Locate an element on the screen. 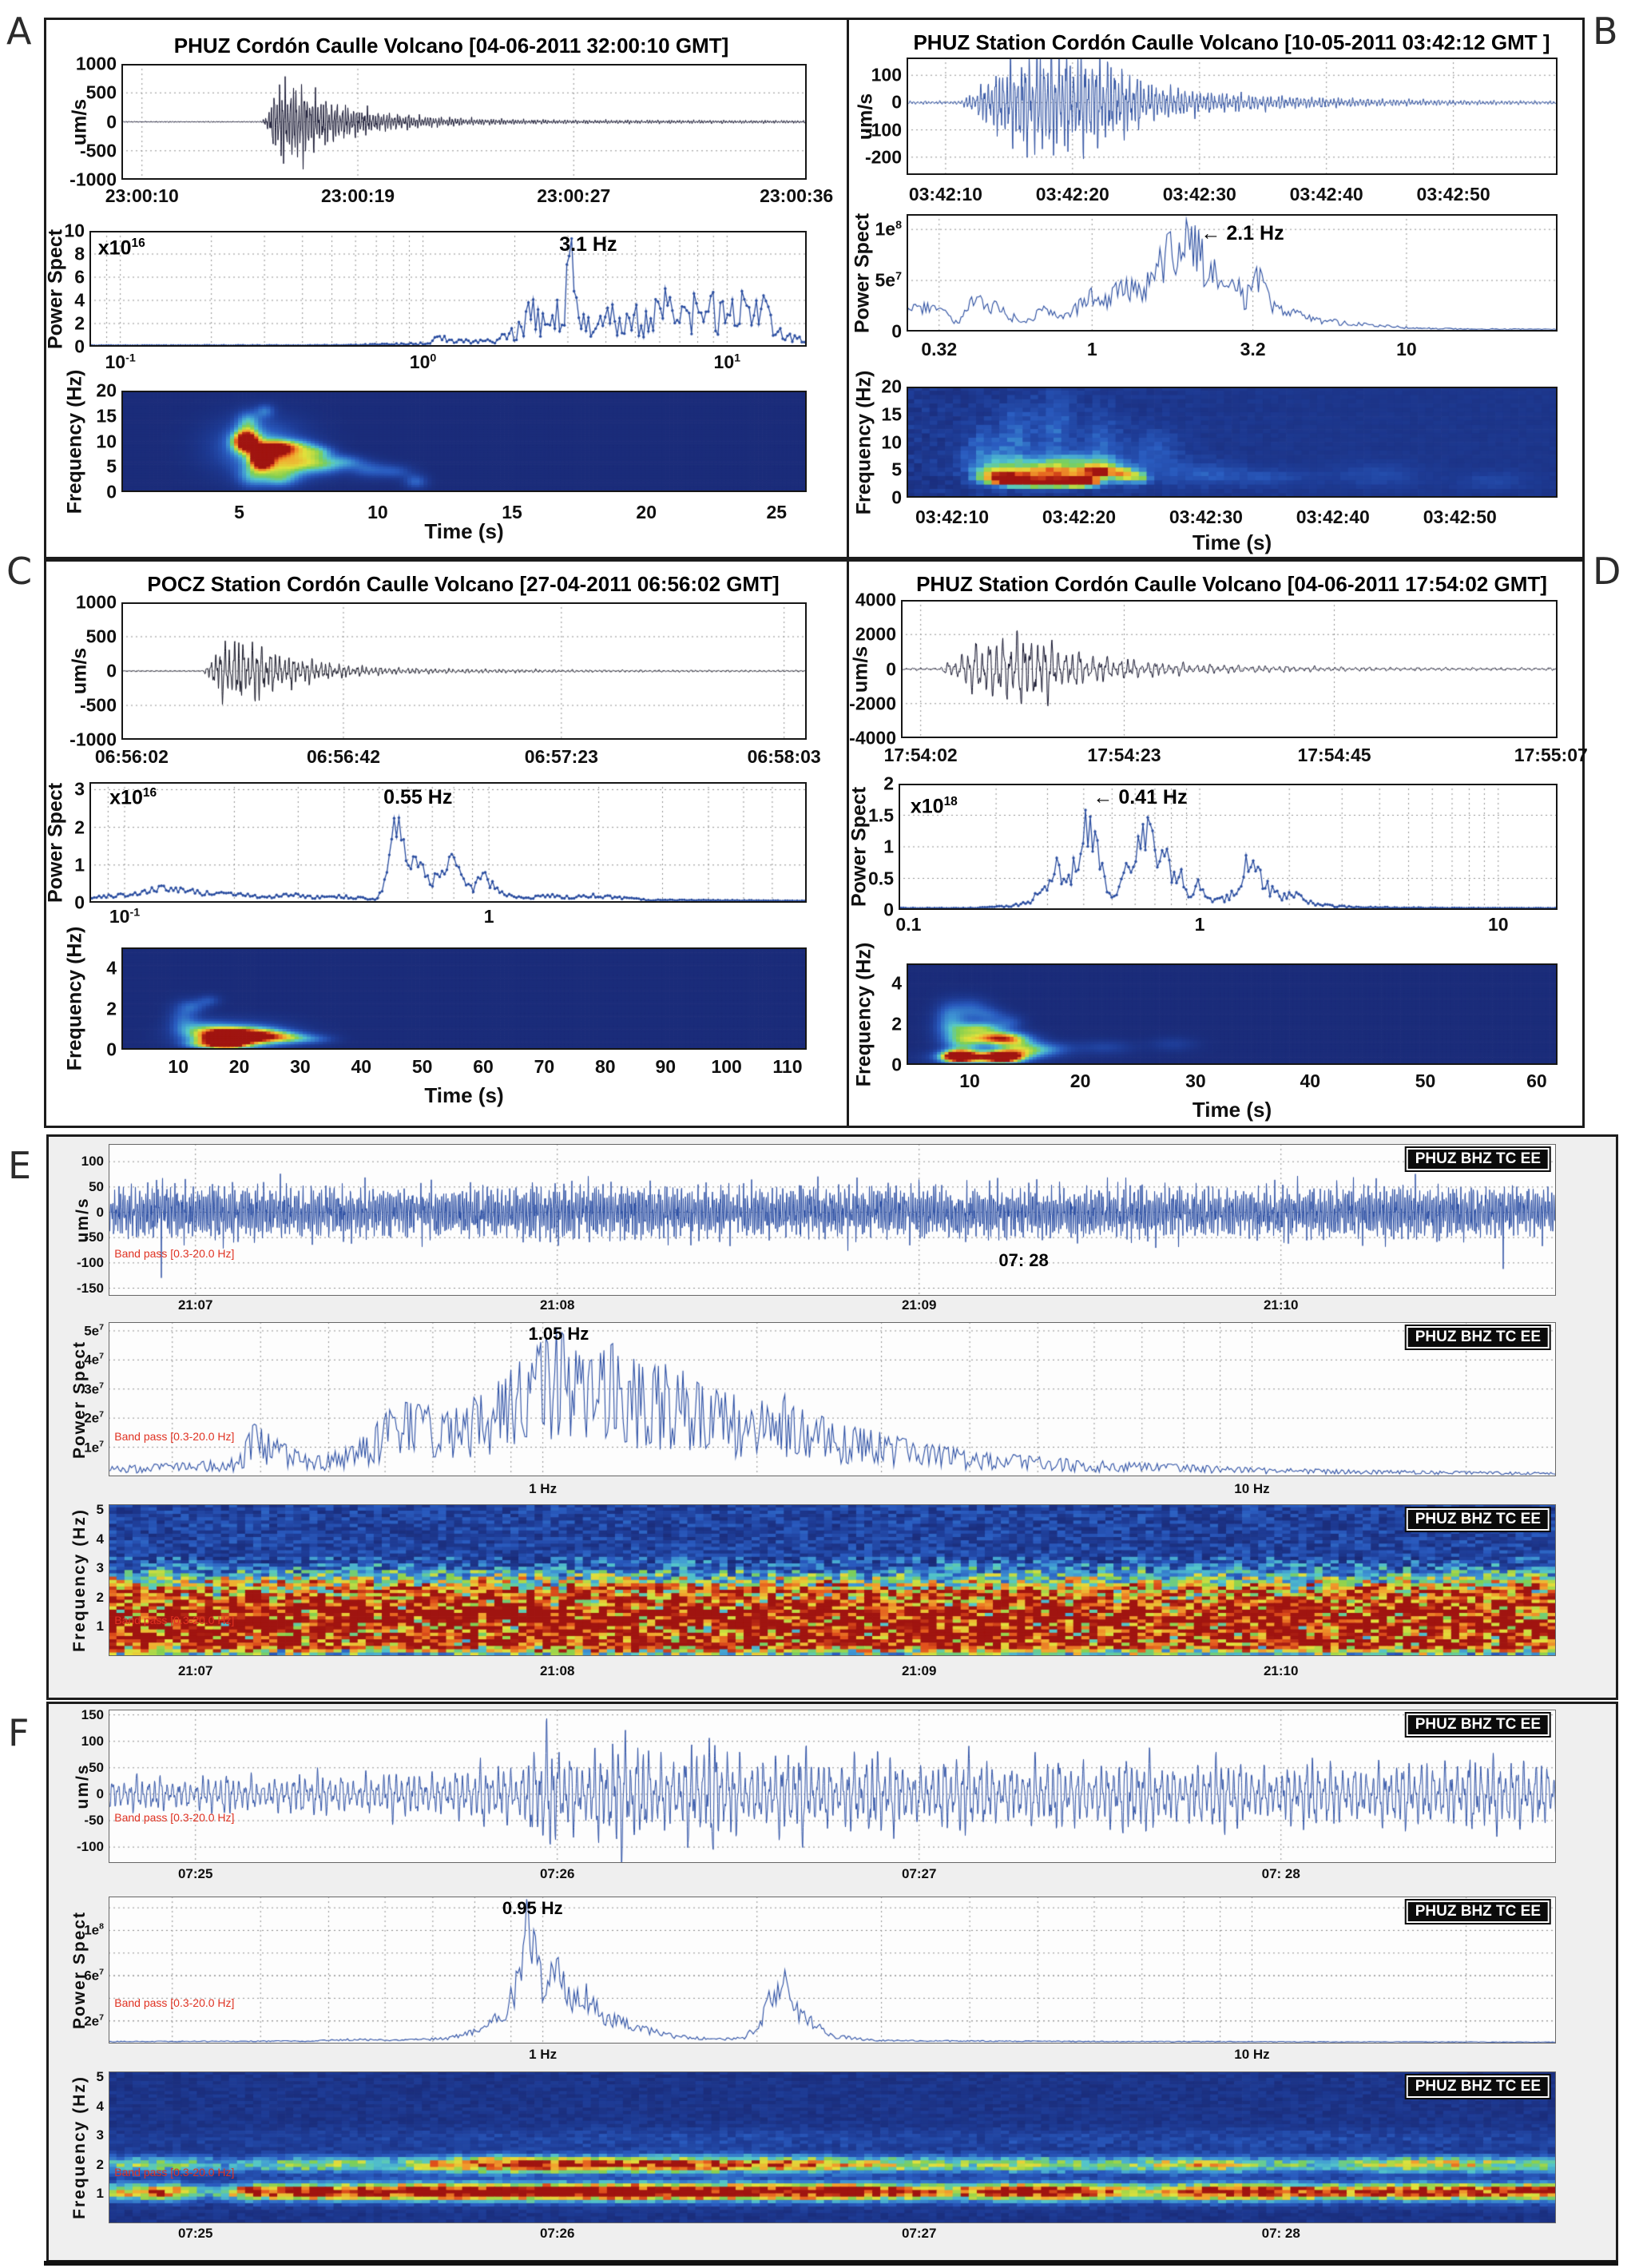 The width and height of the screenshot is (1639, 2268). panel-f-power-spectrum-xtick: 10 Hz is located at coordinates (1252, 2054).